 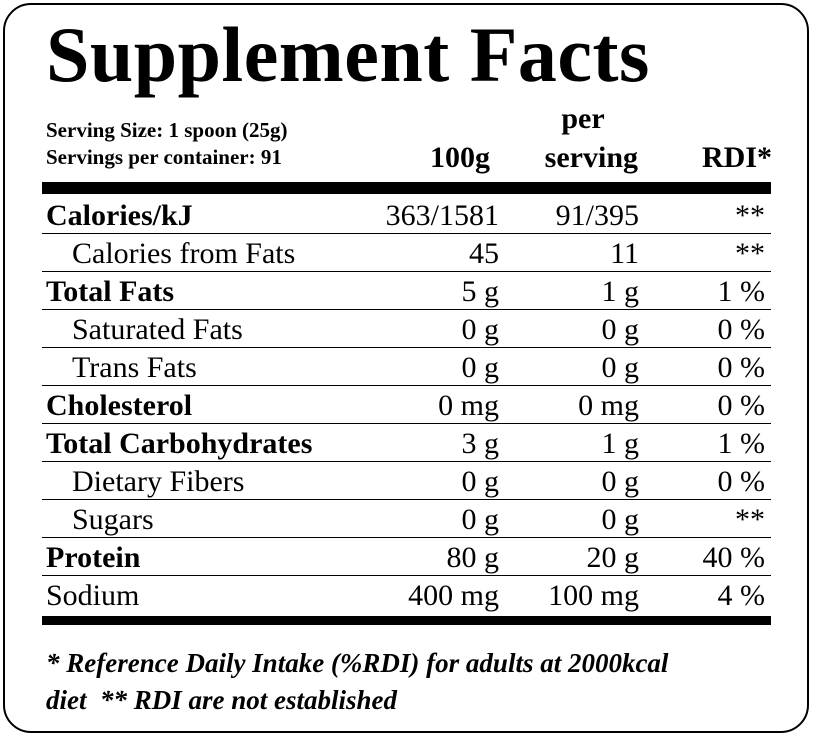 What do you see at coordinates (93, 557) in the screenshot?
I see `nutrient-name: Protein` at bounding box center [93, 557].